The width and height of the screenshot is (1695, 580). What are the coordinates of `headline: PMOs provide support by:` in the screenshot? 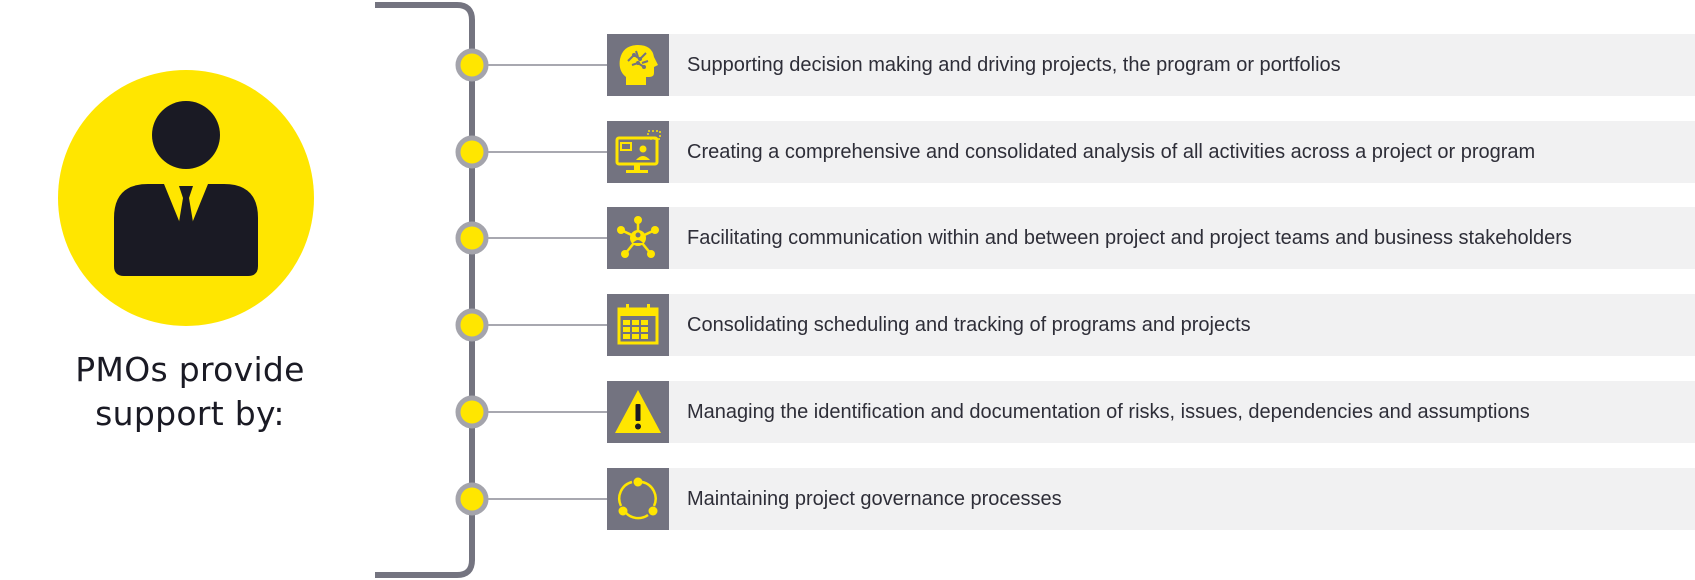 It's located at (190, 392).